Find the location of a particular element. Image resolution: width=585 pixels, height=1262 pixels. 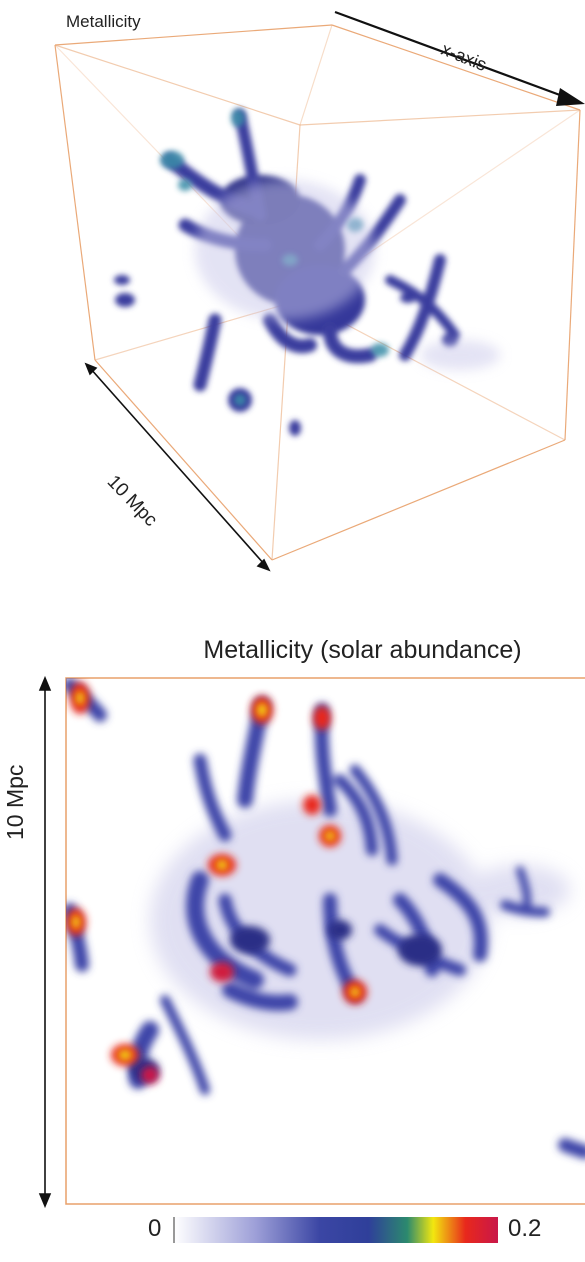

map-title: Metallicity (solar abundance) is located at coordinates (362, 650).